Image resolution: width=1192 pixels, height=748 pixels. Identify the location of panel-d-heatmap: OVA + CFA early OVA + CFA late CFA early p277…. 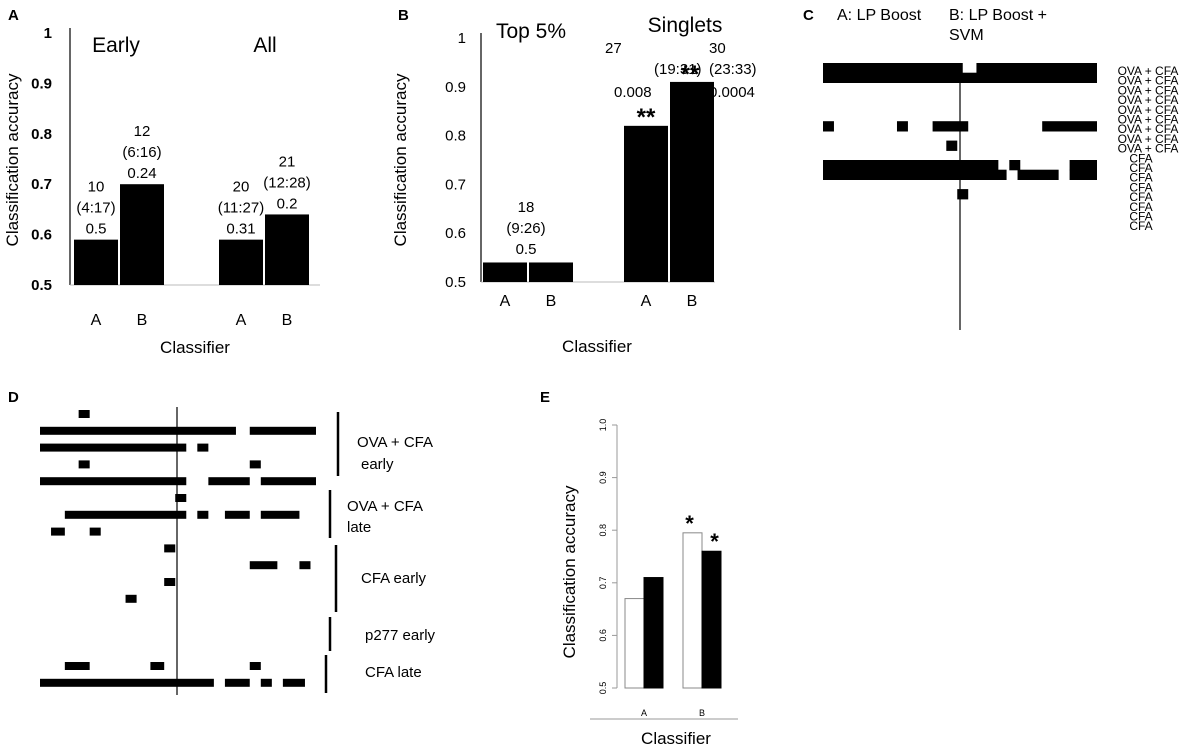
(238, 551).